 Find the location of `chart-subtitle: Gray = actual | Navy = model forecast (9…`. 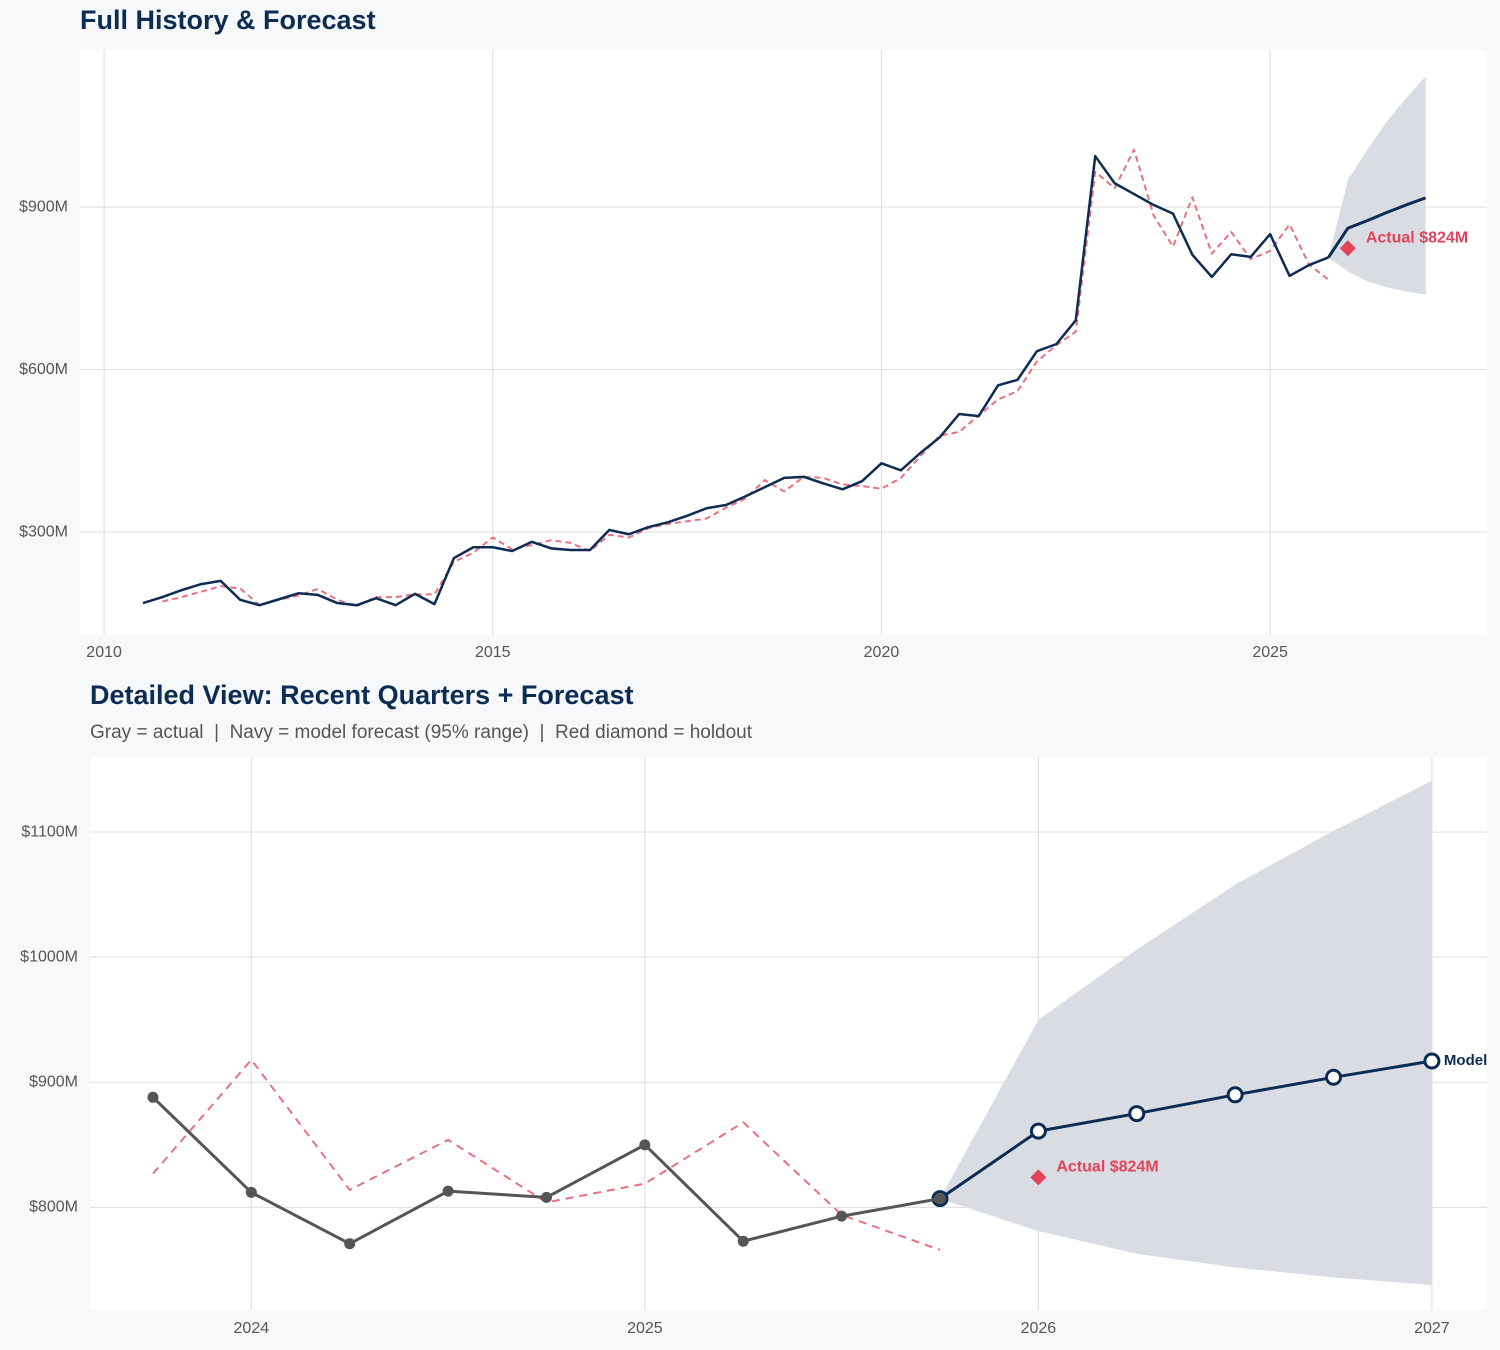

chart-subtitle: Gray = actual | Navy = model forecast (9… is located at coordinates (421, 732).